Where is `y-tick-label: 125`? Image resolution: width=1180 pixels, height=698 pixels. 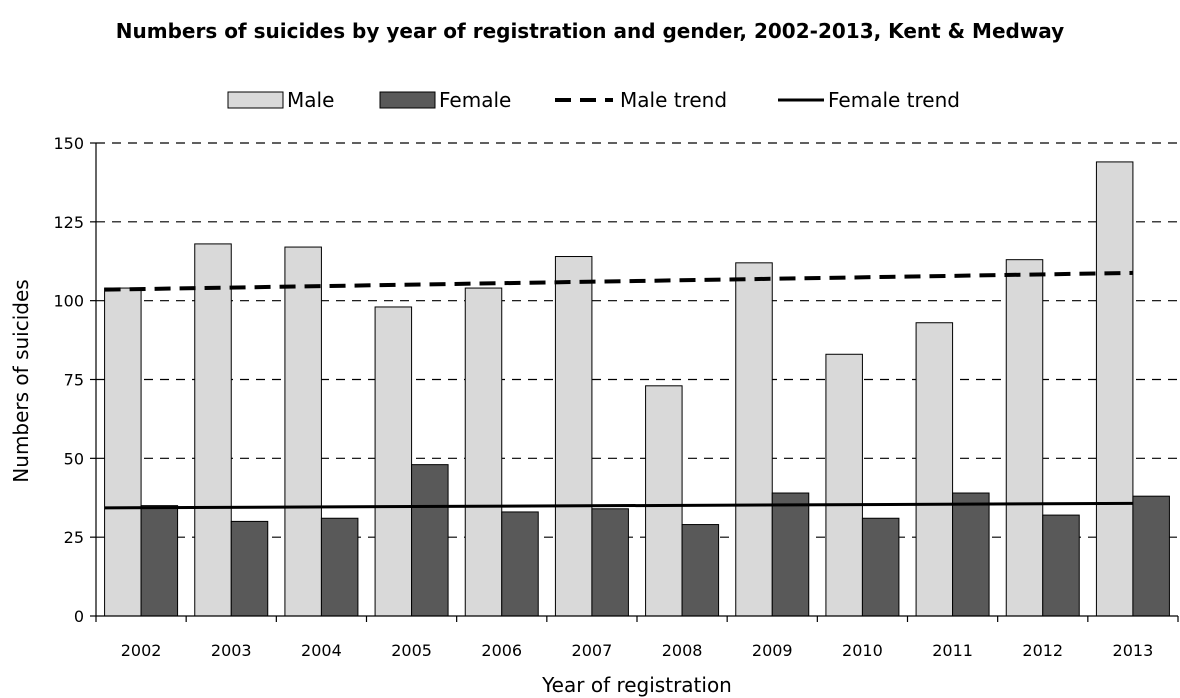
y-tick-label: 125 is located at coordinates (68, 222).